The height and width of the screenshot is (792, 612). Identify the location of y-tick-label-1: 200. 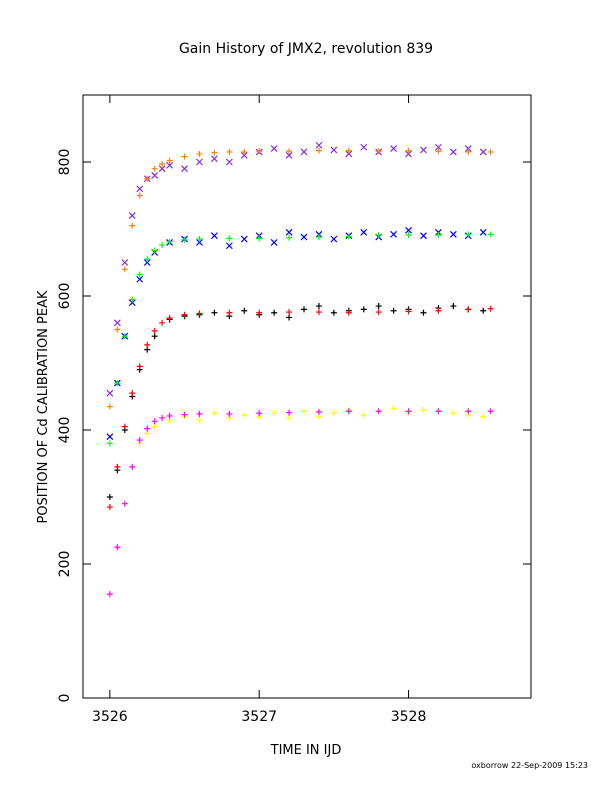
(65, 564).